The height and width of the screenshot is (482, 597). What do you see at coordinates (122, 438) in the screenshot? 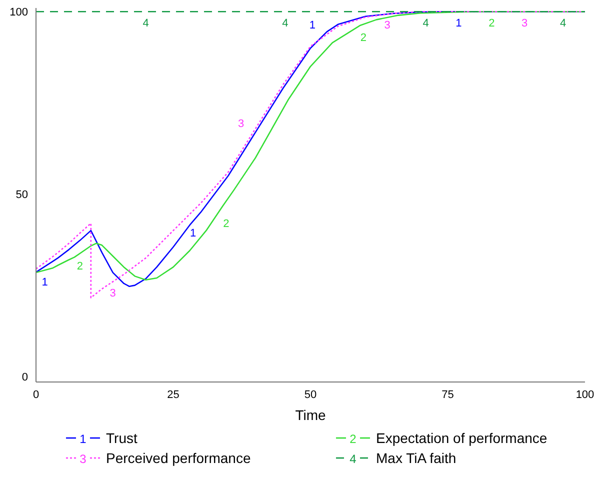
I see `legend-label: Trust` at bounding box center [122, 438].